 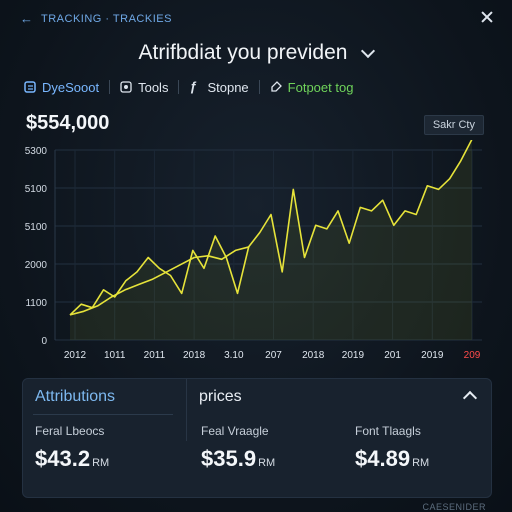 I want to click on x-tick-label: 209, so click(x=472, y=355).